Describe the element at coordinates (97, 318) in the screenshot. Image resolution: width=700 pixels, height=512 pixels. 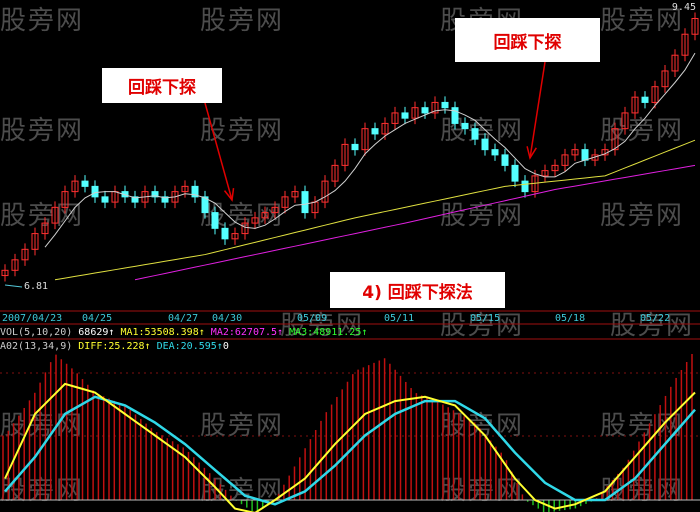
I see `x-tick-label: 04/25` at that location.